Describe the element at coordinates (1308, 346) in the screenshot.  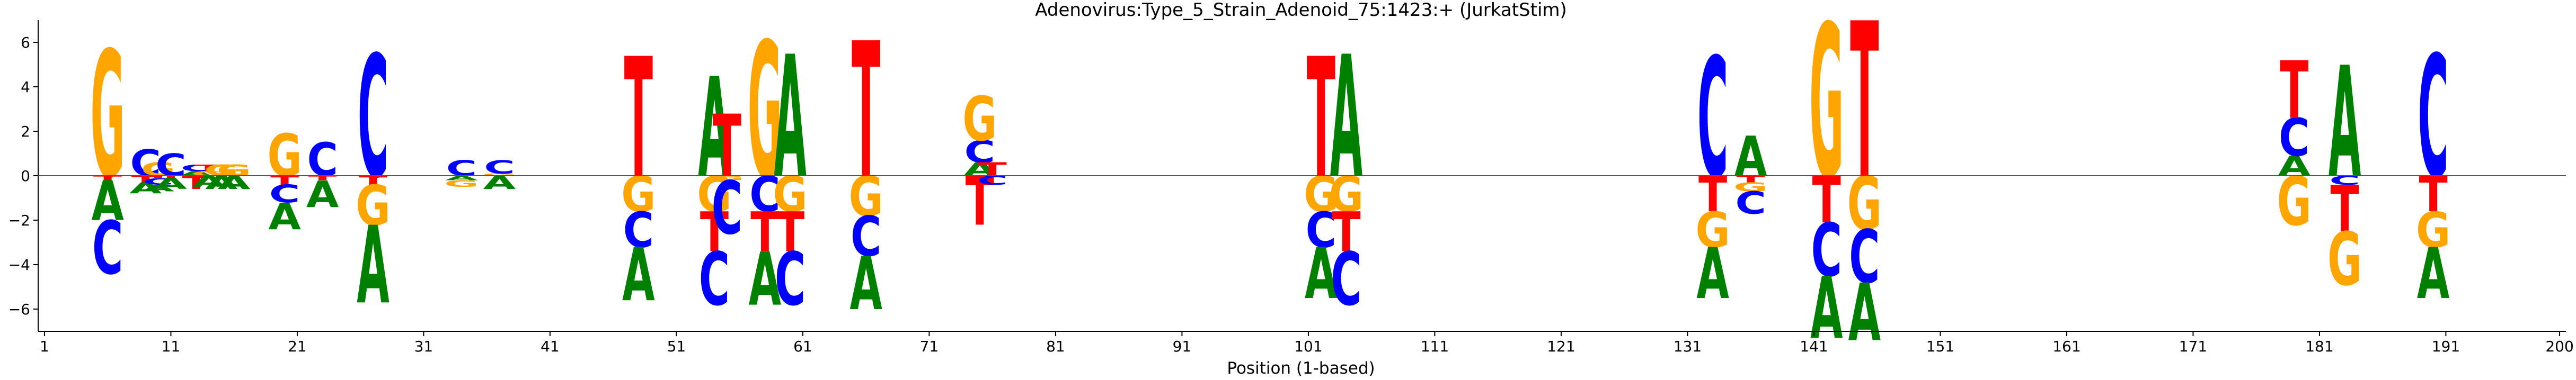
I see `x-tick-label: 101` at that location.